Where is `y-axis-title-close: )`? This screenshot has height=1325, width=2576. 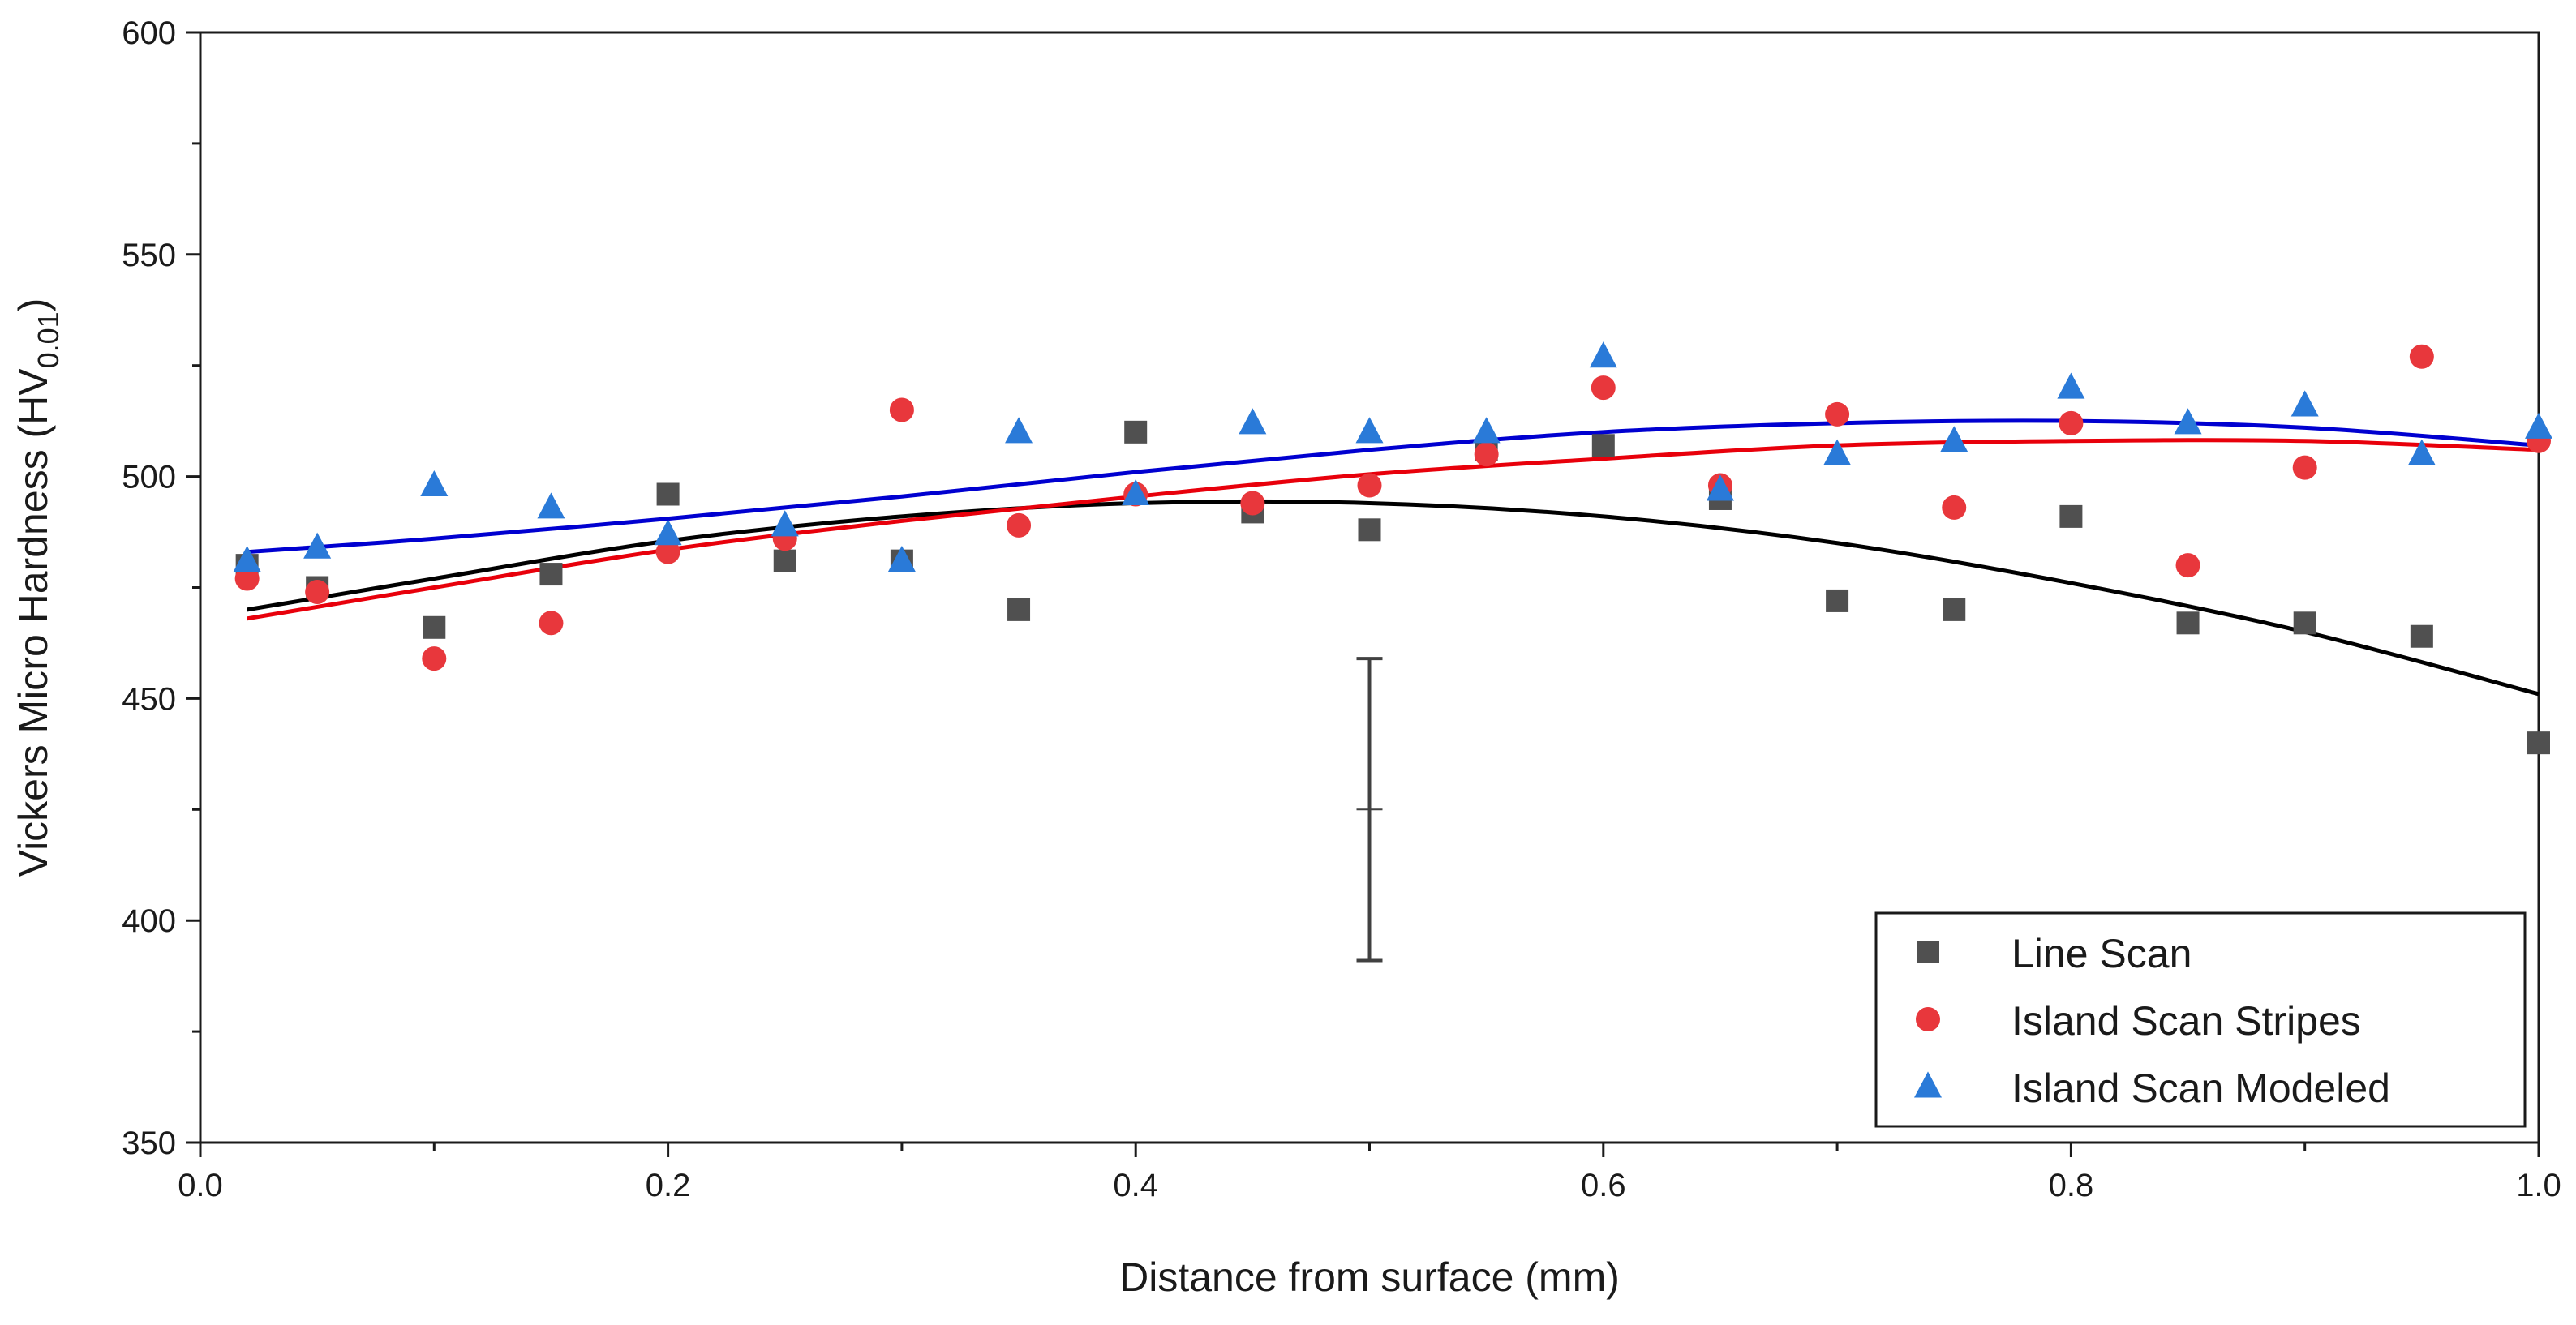
y-axis-title-close: ) is located at coordinates (33, 305).